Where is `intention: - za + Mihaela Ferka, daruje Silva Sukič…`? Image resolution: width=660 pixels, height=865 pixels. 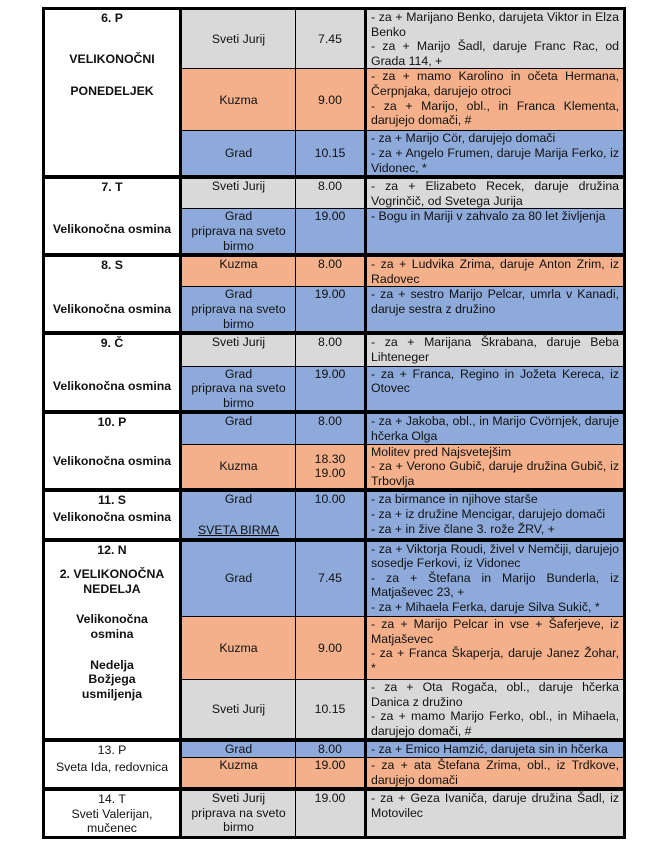 intention: - za + Mihaela Ferka, daruje Silva Sukič… is located at coordinates (485, 606).